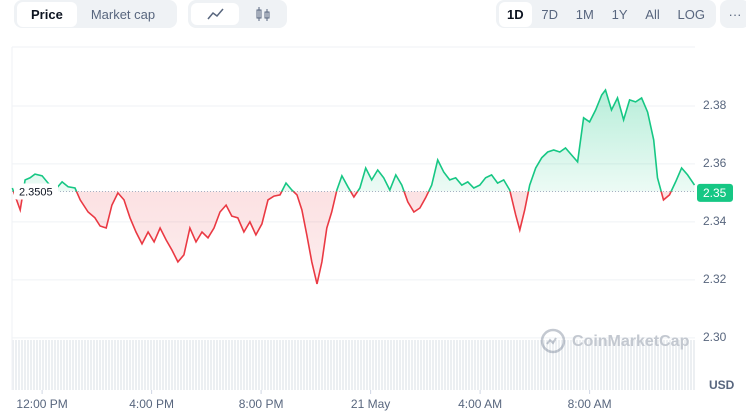 The width and height of the screenshot is (746, 415). What do you see at coordinates (715, 221) in the screenshot?
I see `y-tick-label: 2.34` at bounding box center [715, 221].